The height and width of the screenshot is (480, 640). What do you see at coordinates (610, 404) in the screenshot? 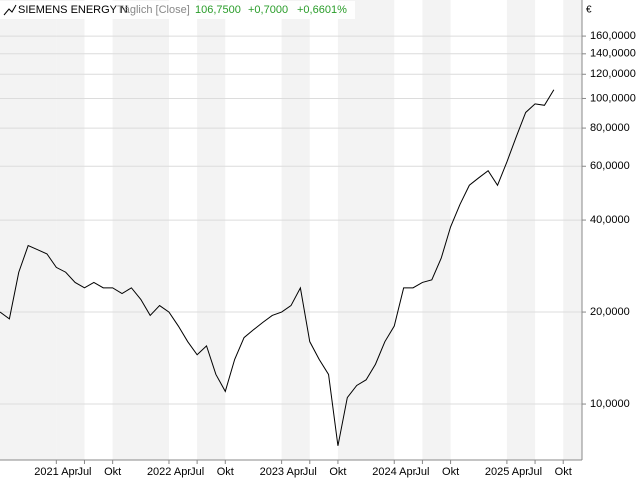
I see `y-tick-label: 10,0000` at bounding box center [610, 404].